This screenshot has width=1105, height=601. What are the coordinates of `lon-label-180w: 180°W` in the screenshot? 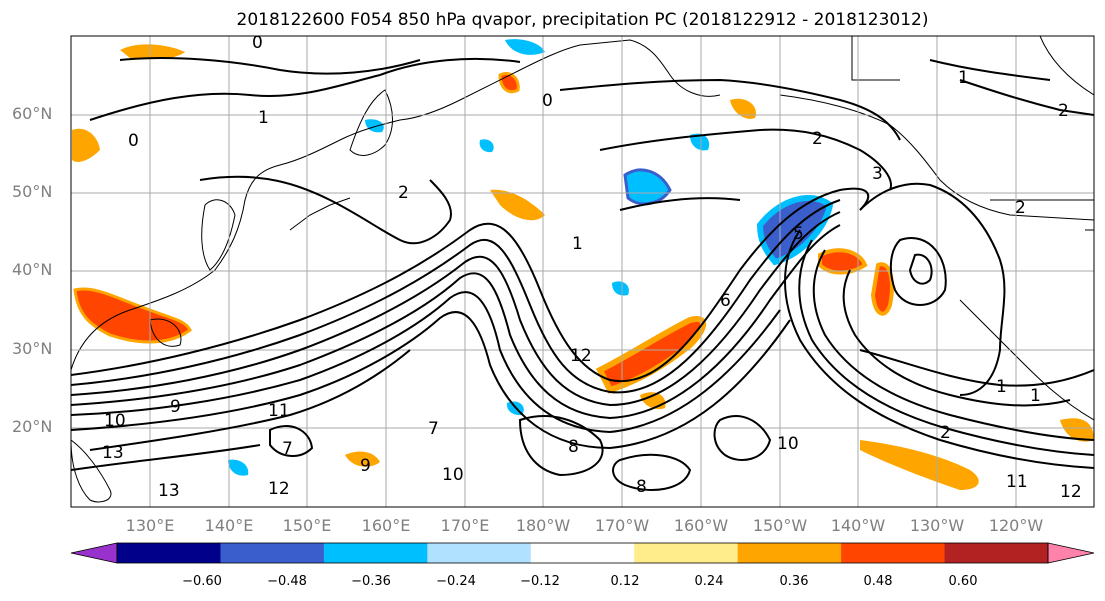 It's located at (543, 525).